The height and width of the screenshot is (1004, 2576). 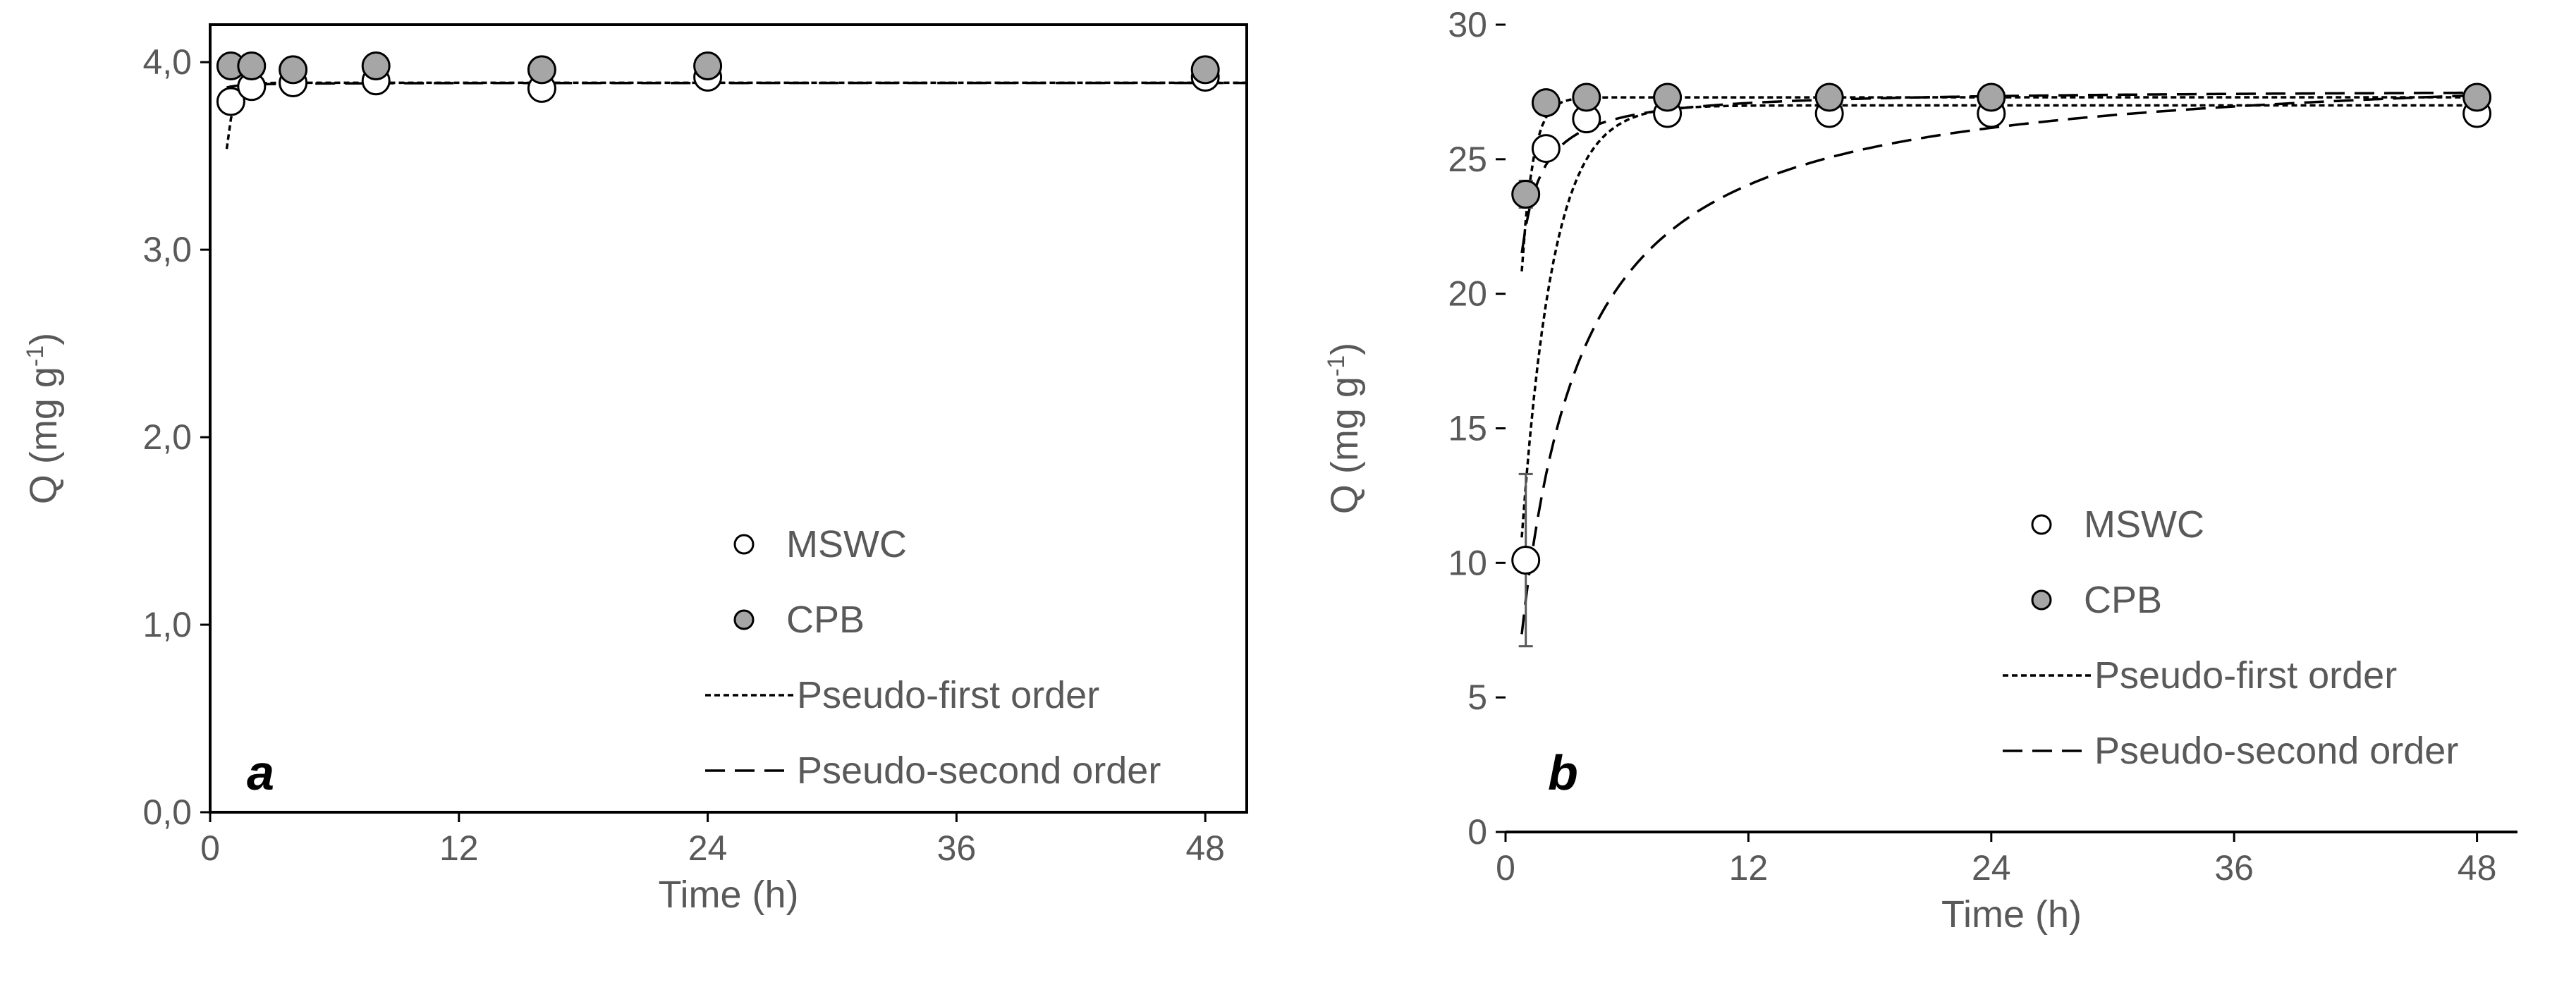 I want to click on y-tick-label: 25, so click(x=1467, y=159).